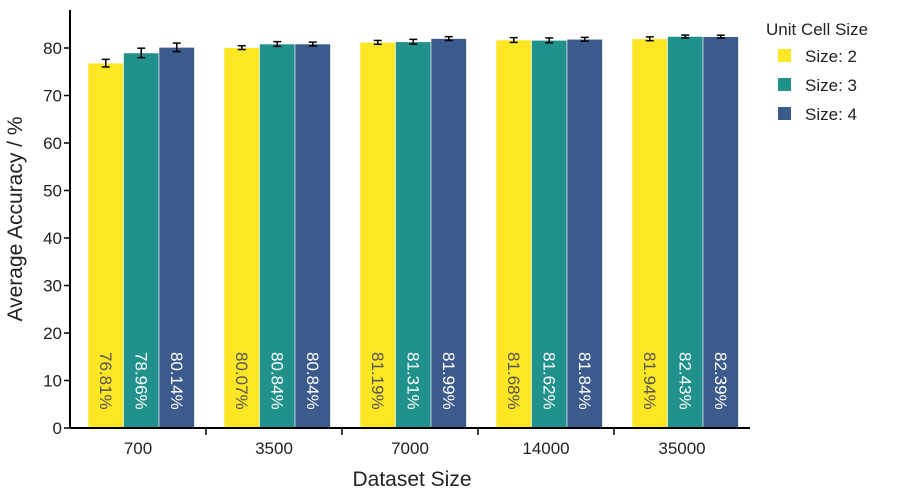 The height and width of the screenshot is (500, 900). What do you see at coordinates (52, 381) in the screenshot?
I see `y-tick-label: 10` at bounding box center [52, 381].